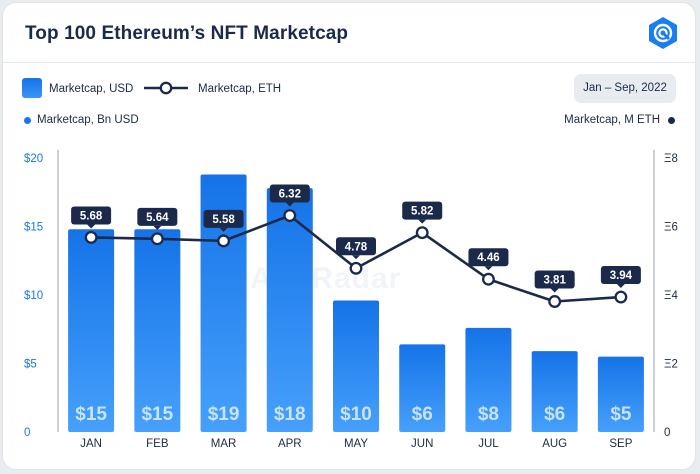 The width and height of the screenshot is (700, 474). I want to click on appradar-logo-icon, so click(663, 33).